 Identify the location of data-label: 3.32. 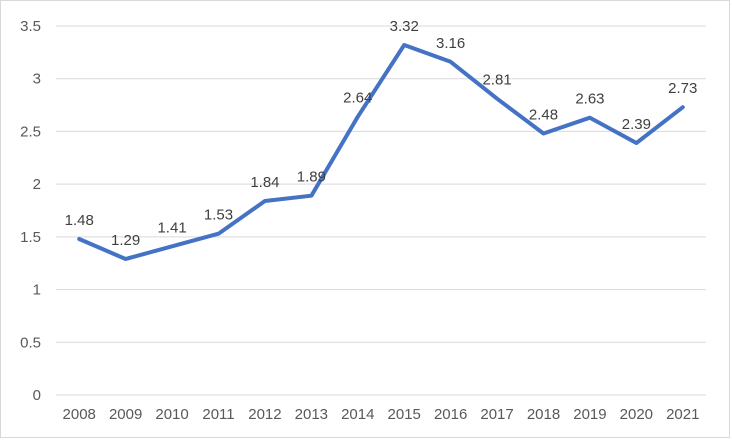
(404, 26).